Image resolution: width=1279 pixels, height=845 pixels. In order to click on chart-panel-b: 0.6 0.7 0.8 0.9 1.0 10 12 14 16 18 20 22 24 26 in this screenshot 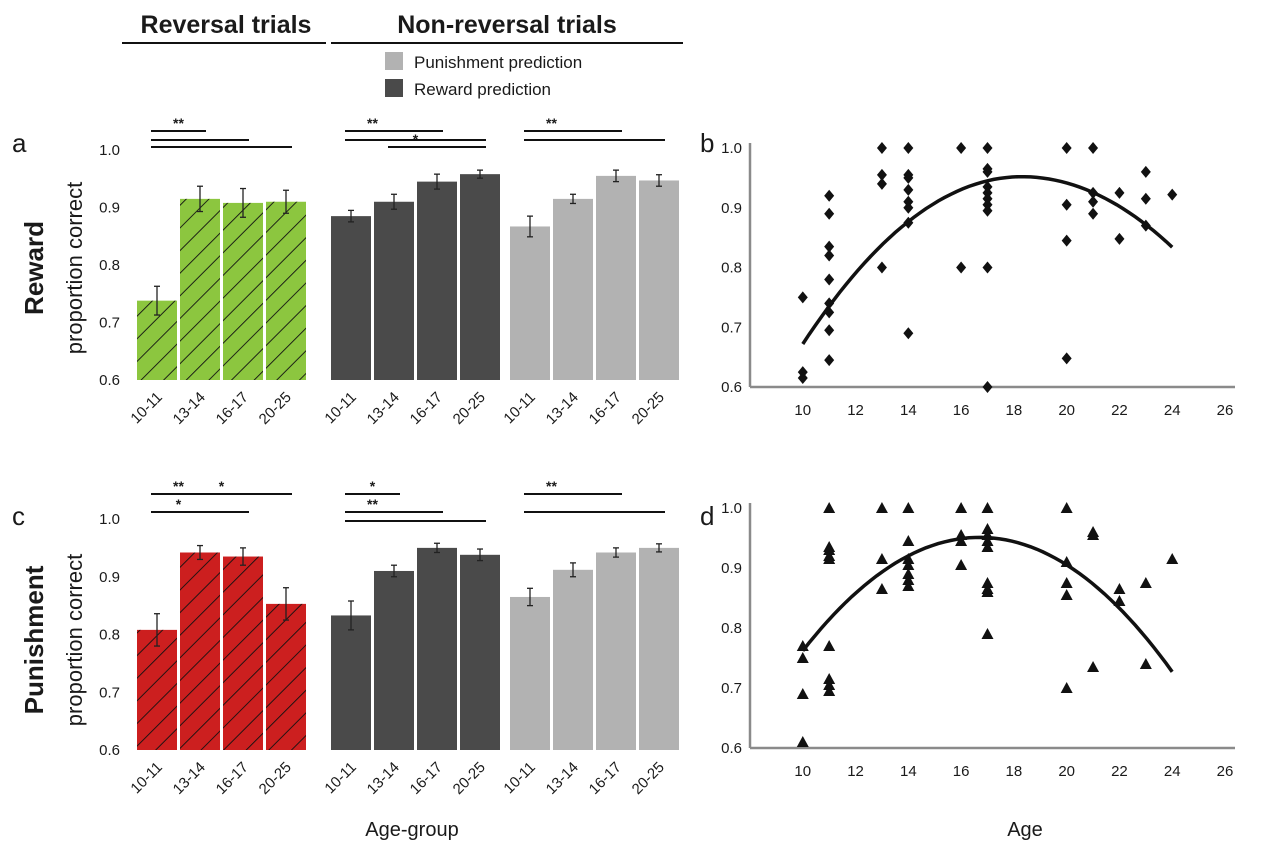, I will do `click(978, 279)`.